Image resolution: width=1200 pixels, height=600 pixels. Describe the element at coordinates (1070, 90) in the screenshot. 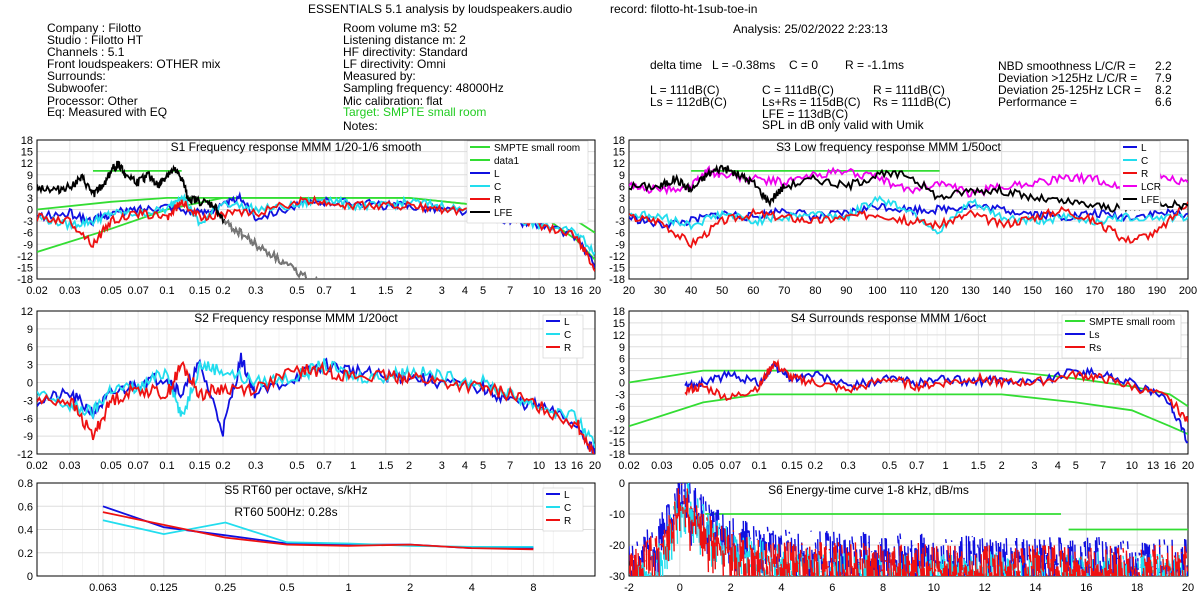

I see `metric-label: Deviation 25-125Hz LCR =` at that location.